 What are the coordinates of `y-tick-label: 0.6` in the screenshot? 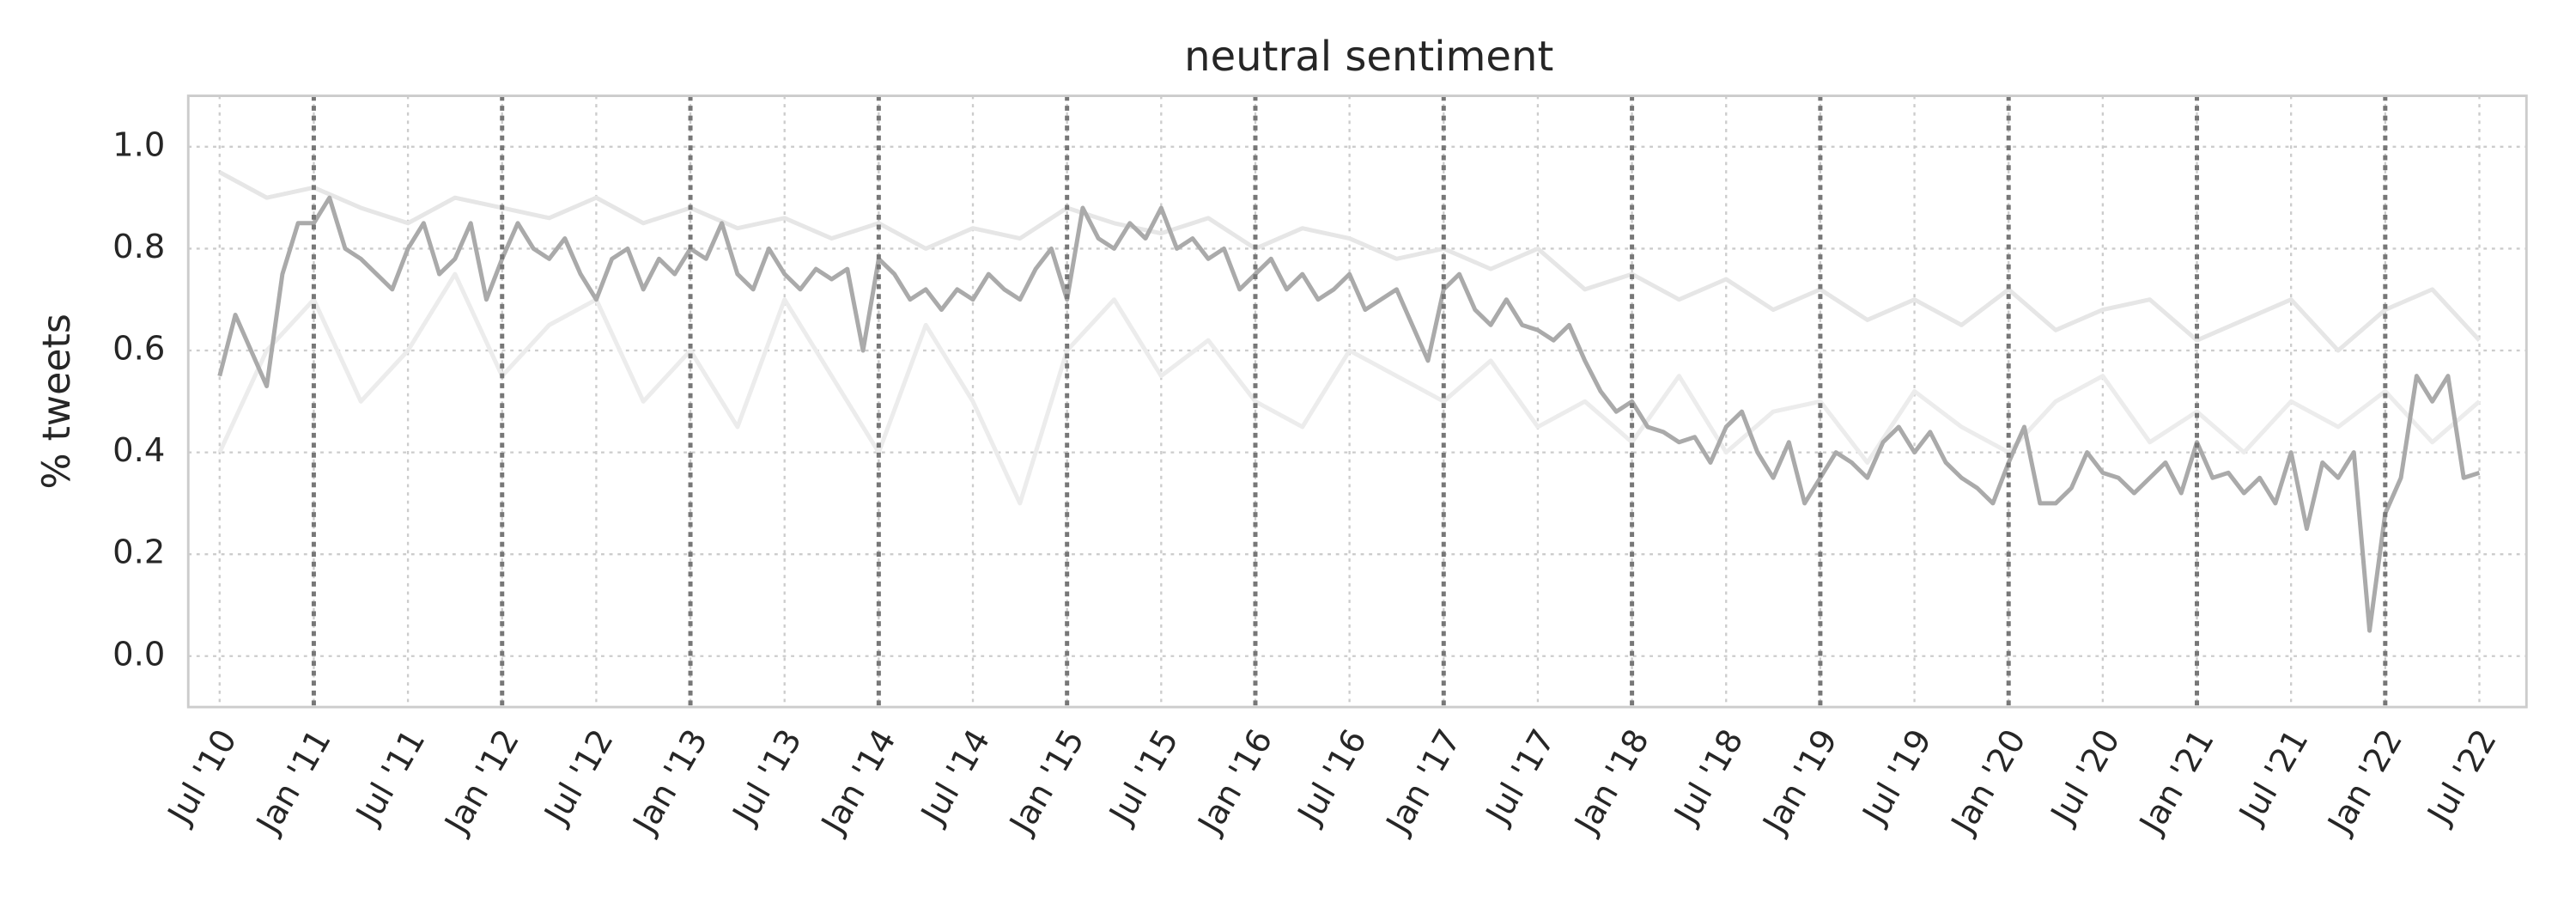 It's located at (138, 349).